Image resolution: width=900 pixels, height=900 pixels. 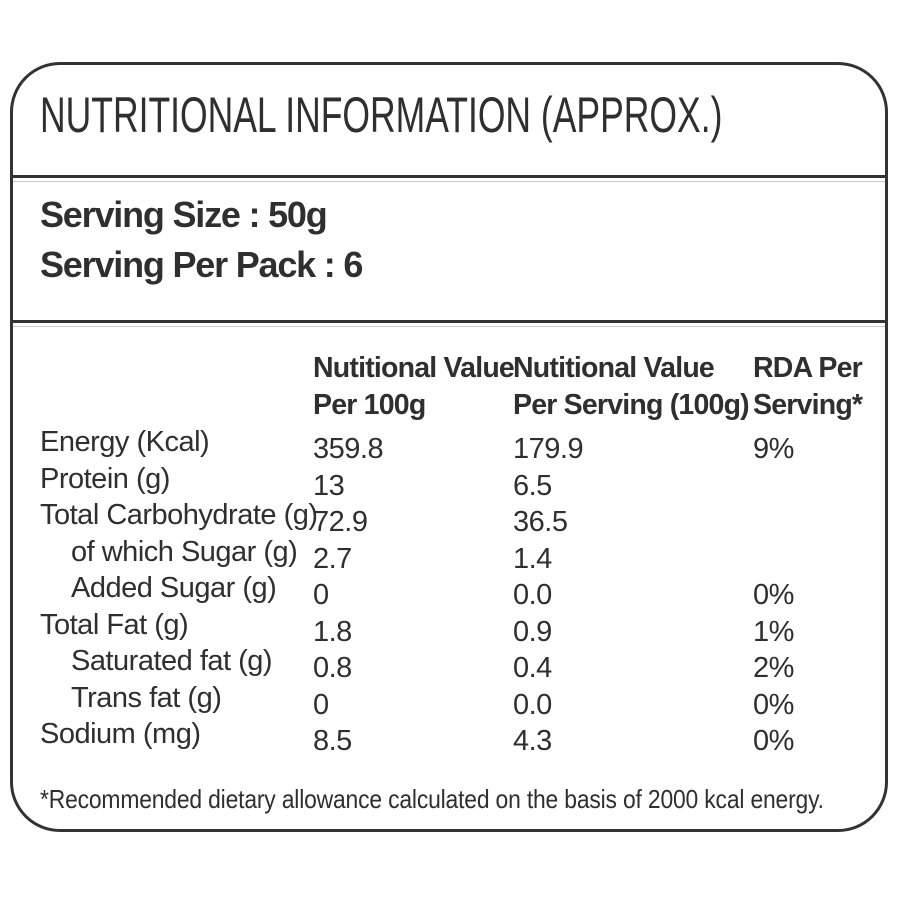 I want to click on value-per-serving: 6.5, so click(x=532, y=485).